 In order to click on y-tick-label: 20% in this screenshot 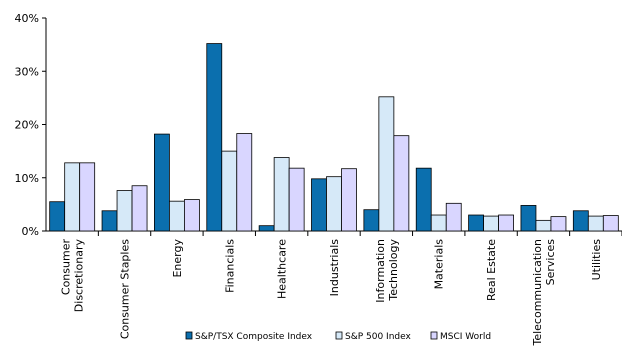, I will do `click(27, 125)`.